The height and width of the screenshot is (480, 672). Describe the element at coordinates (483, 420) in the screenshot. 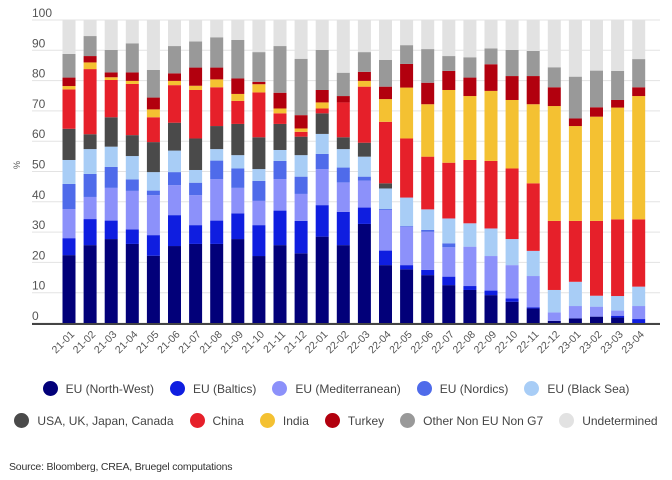

I see `legend-label: Other Non EU Non G7` at that location.